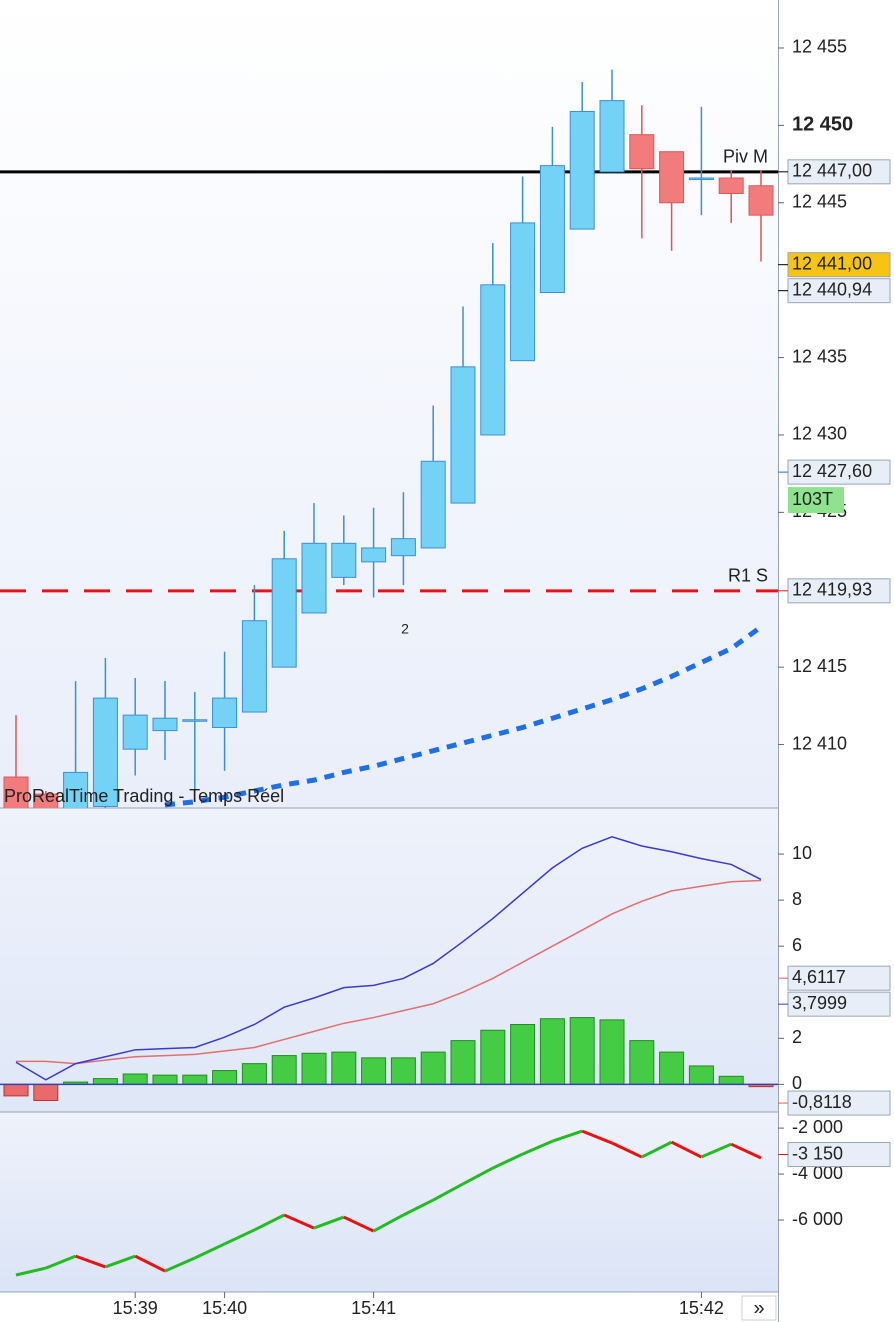 Image resolution: width=894 pixels, height=1322 pixels. I want to click on moving-average, so click(463, 716).